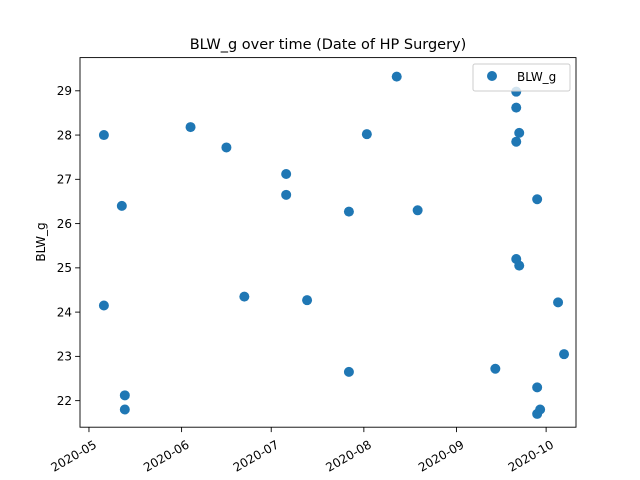 Image resolution: width=640 pixels, height=480 pixels. I want to click on y-tick-label-5: 27, so click(64, 180).